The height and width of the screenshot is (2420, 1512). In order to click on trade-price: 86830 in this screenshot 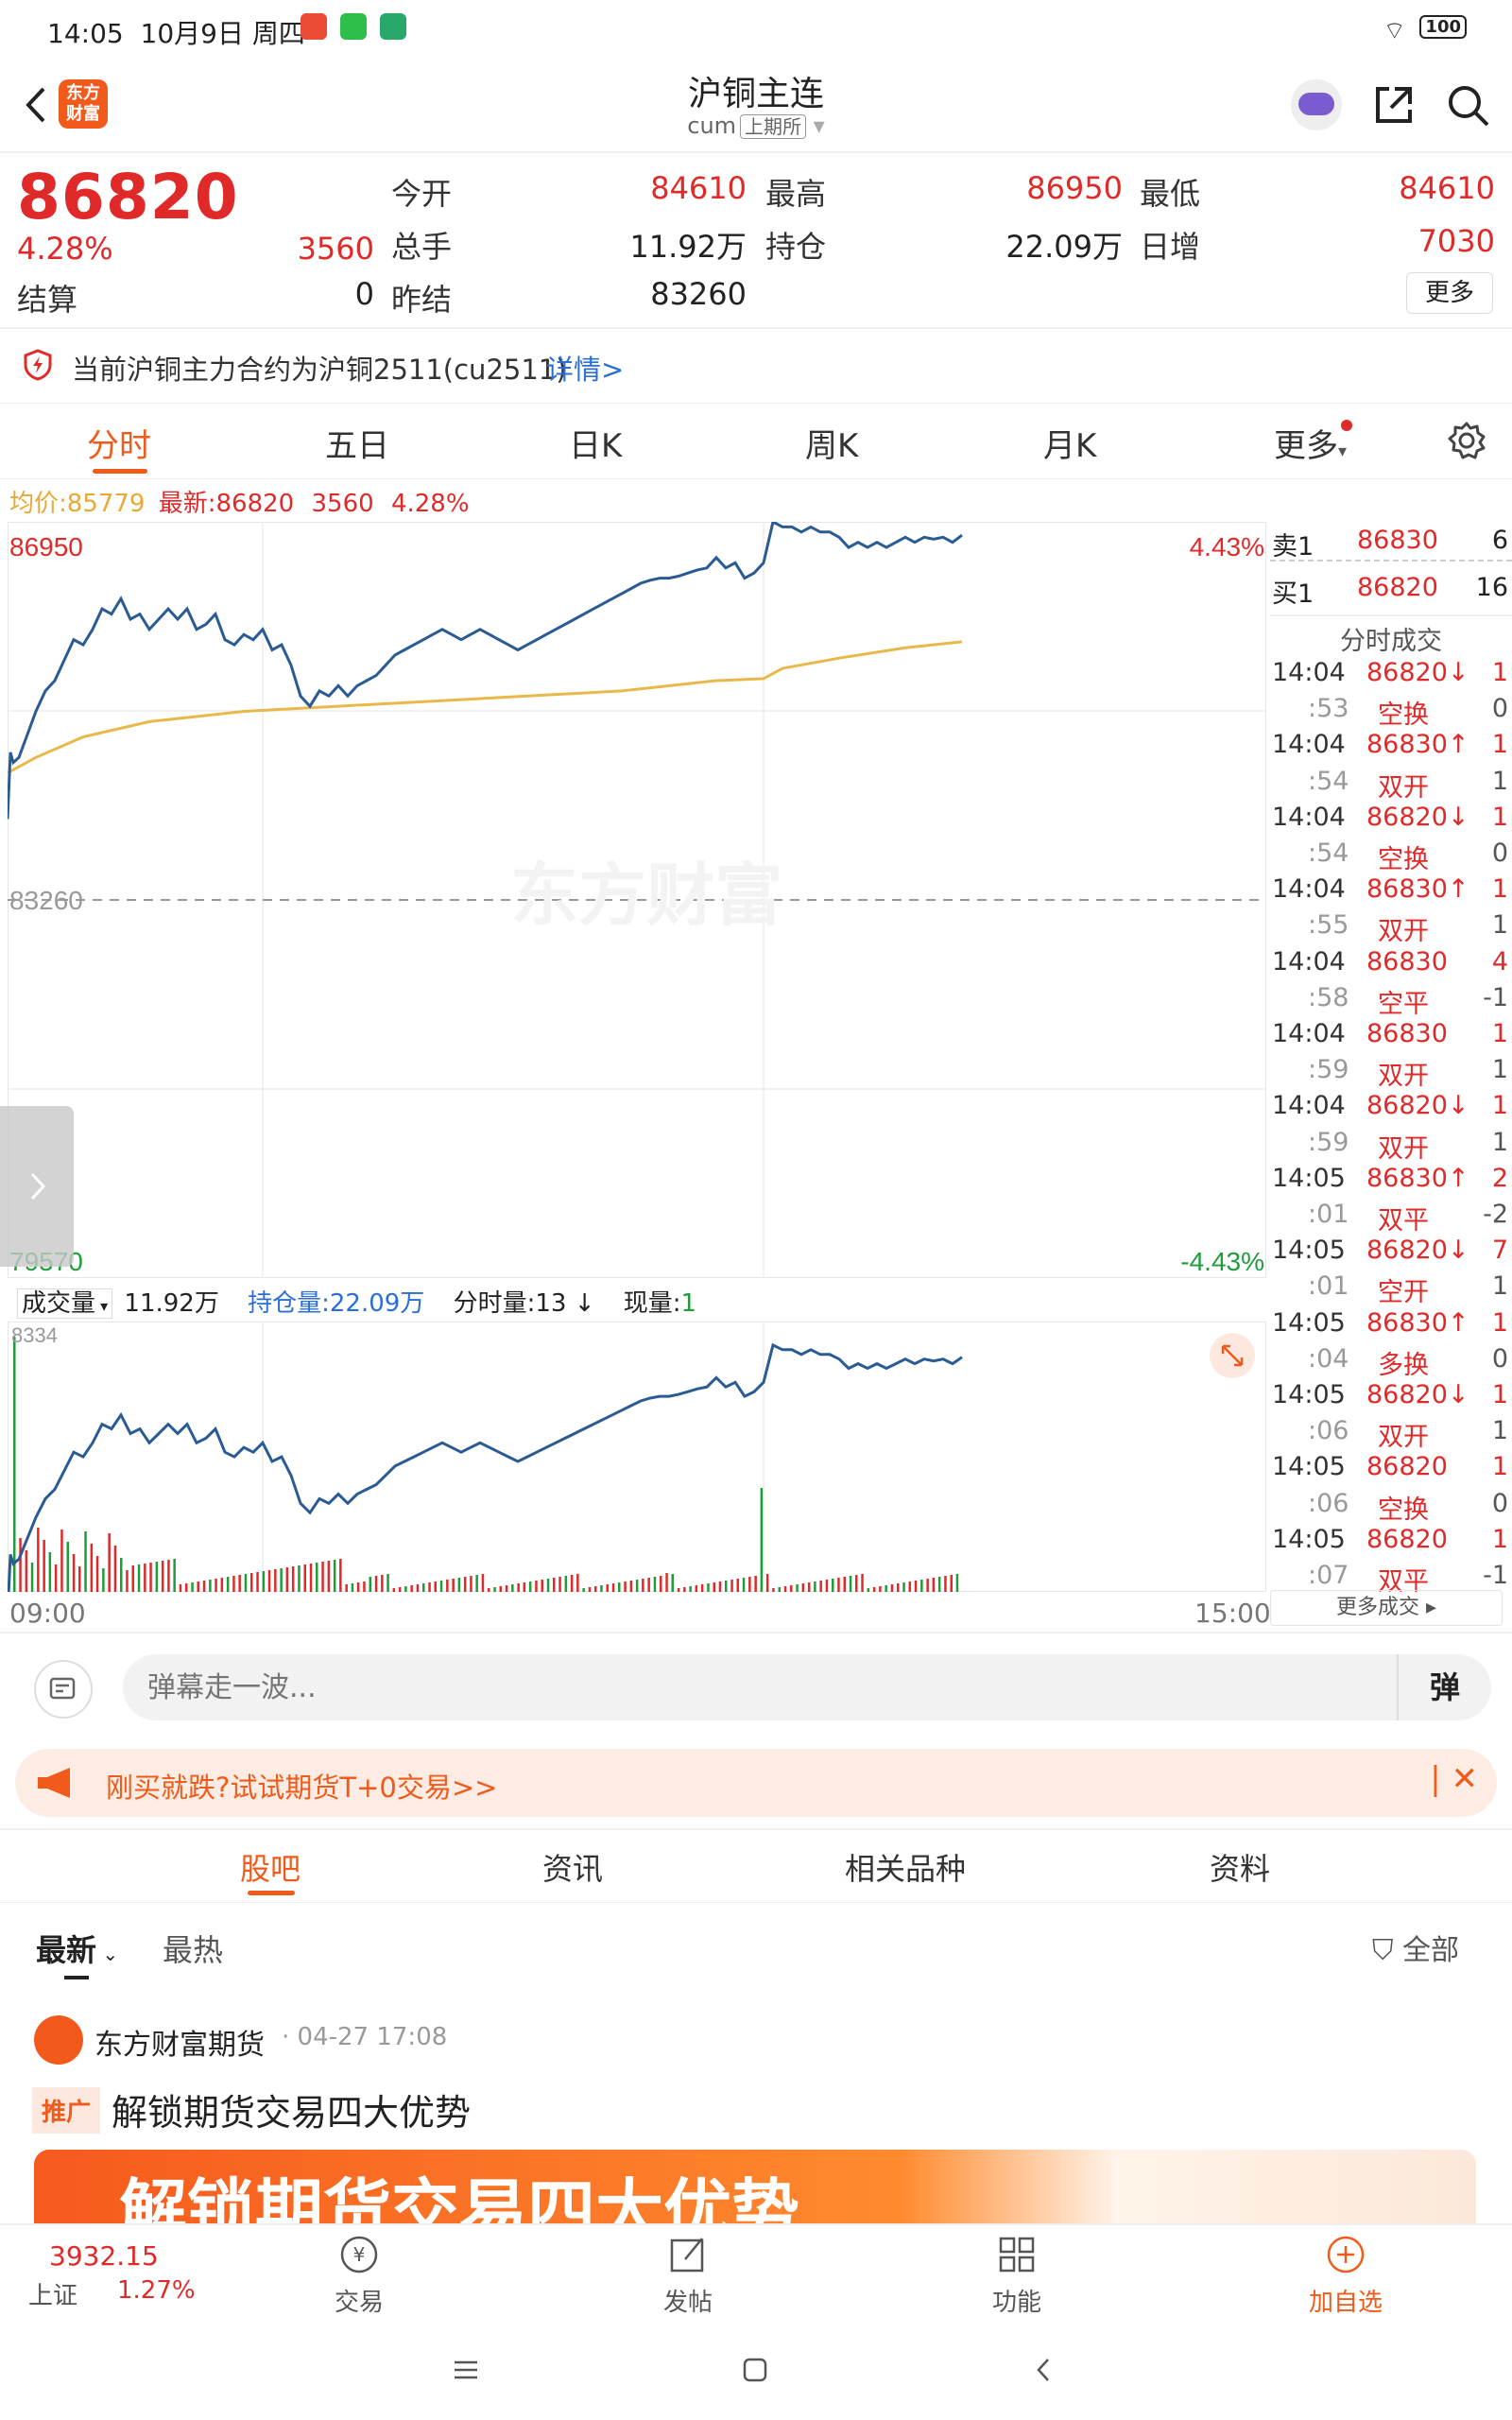, I will do `click(1407, 961)`.